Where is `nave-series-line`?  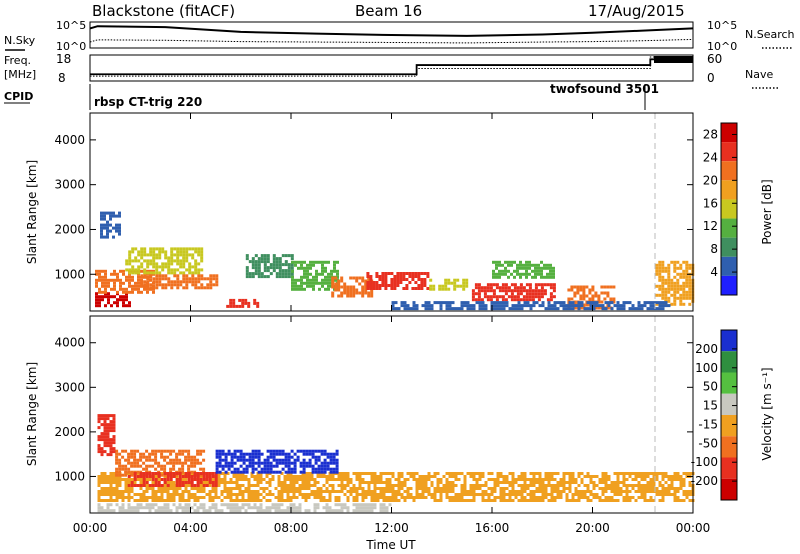 nave-series-line is located at coordinates (391, 66).